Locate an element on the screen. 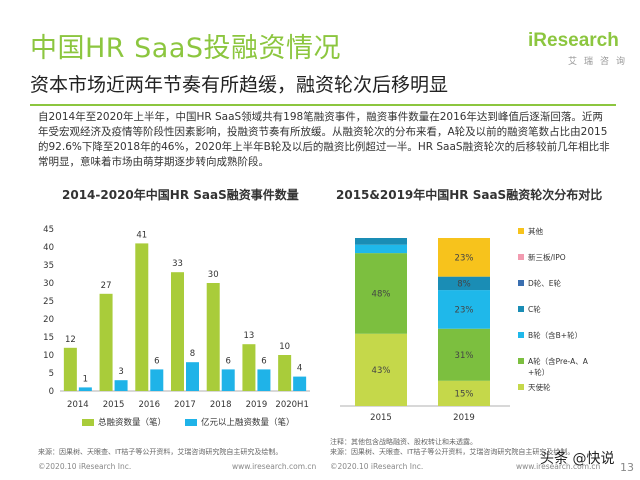  bar-large-2016 is located at coordinates (157, 380).